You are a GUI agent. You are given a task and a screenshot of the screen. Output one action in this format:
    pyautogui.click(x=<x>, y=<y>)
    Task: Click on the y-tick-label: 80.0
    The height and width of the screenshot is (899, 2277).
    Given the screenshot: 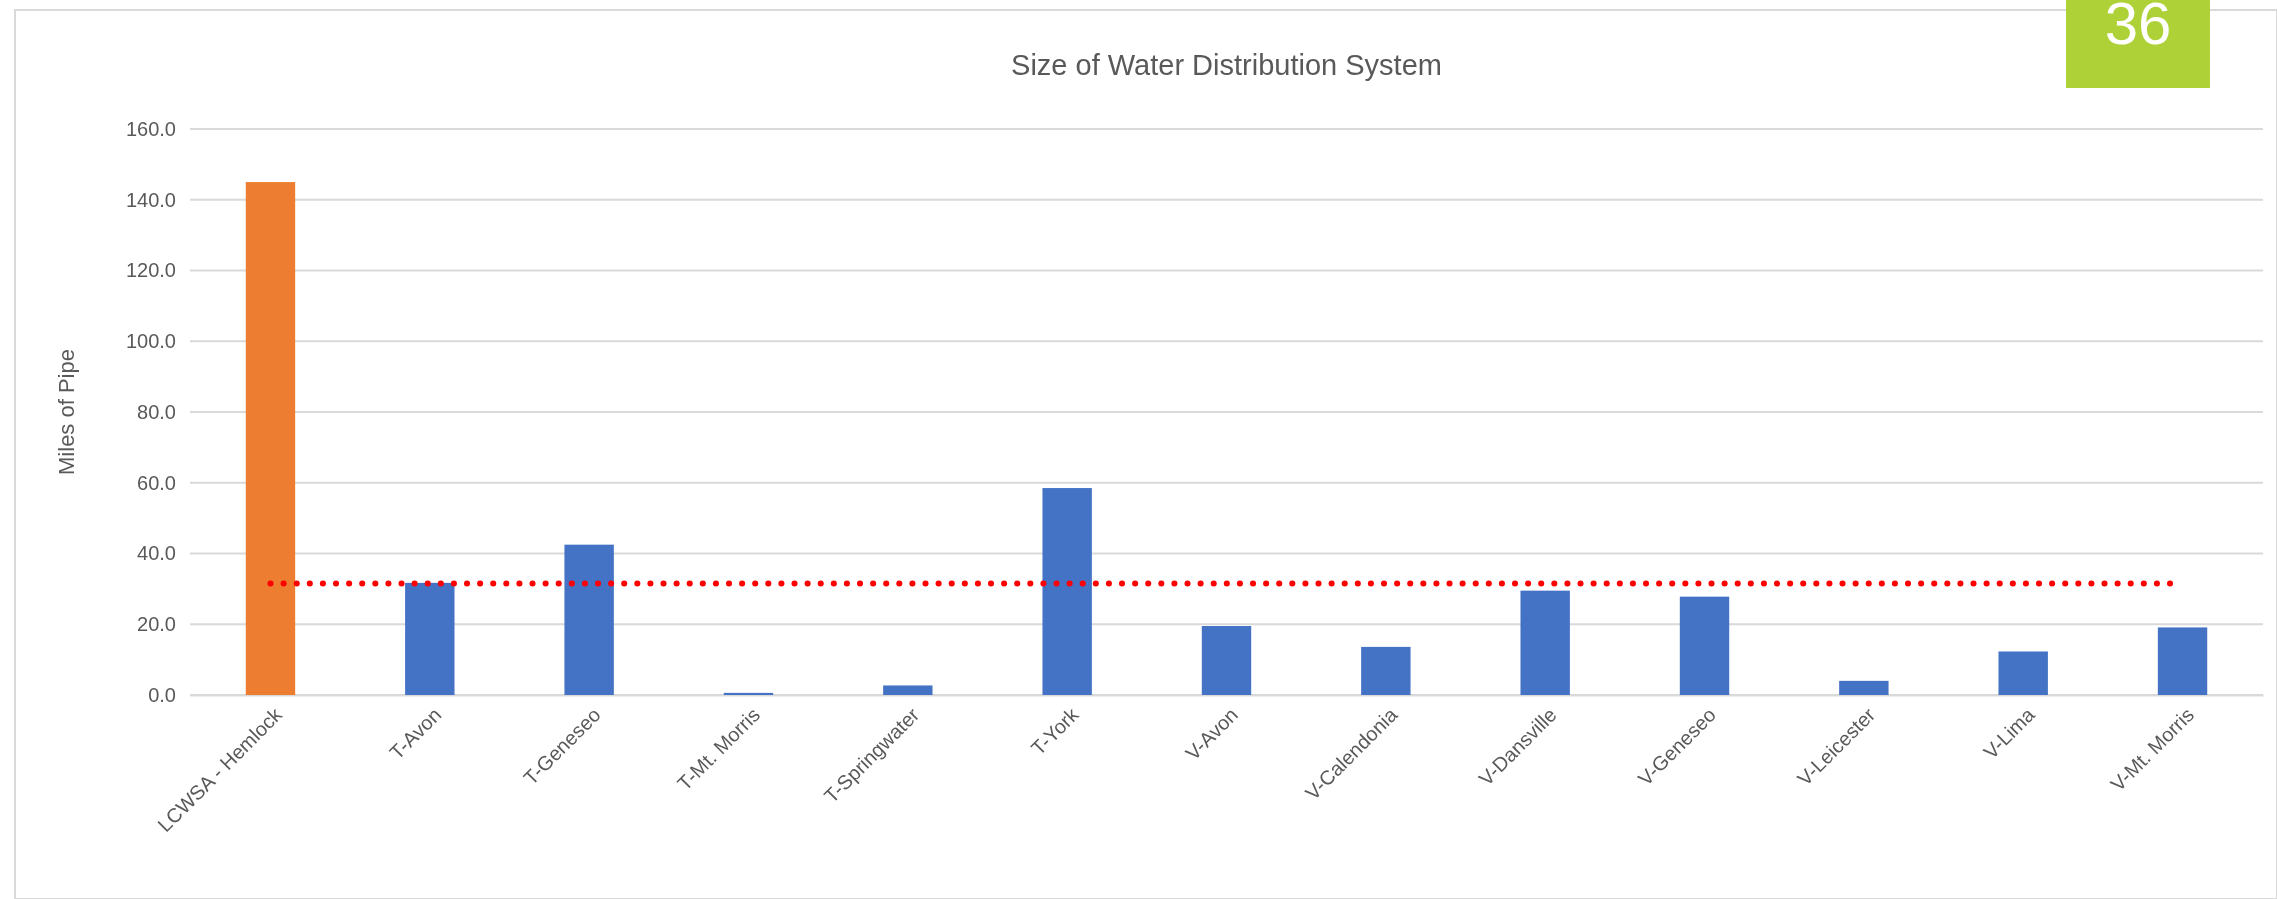 What is the action you would take?
    pyautogui.click(x=156, y=411)
    